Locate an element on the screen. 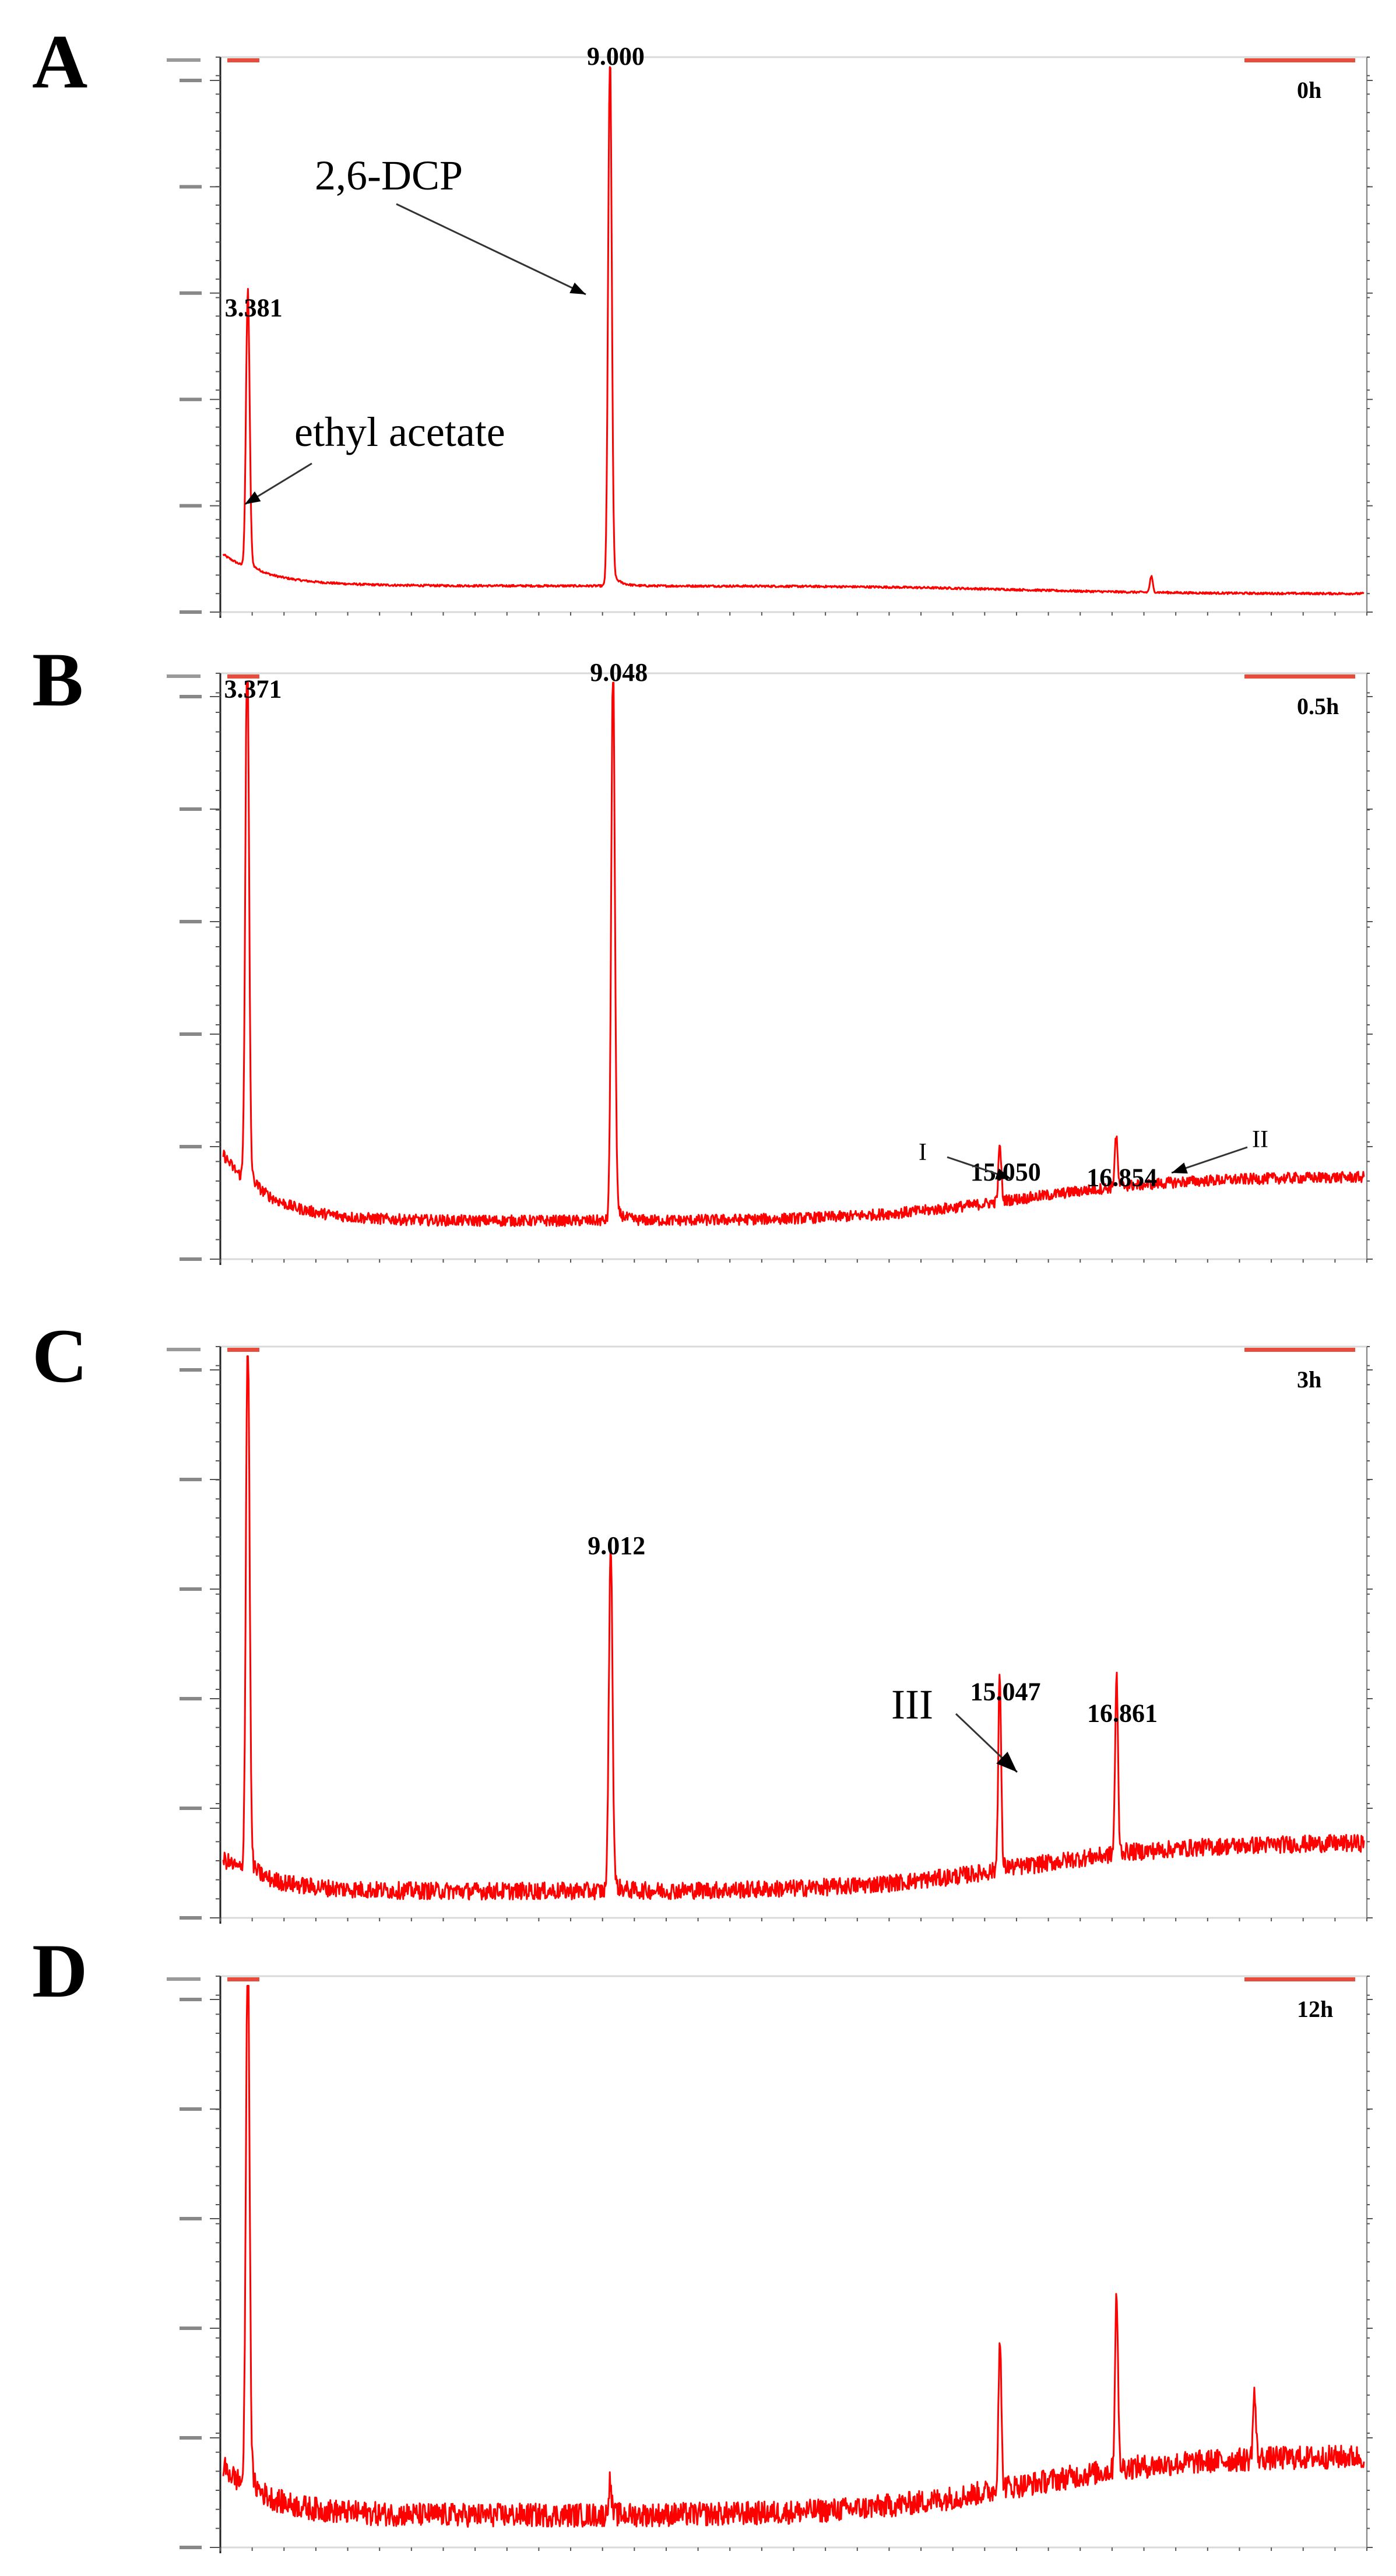 The image size is (1396, 2576). annotation-label: 2,6-DCP is located at coordinates (389, 175).